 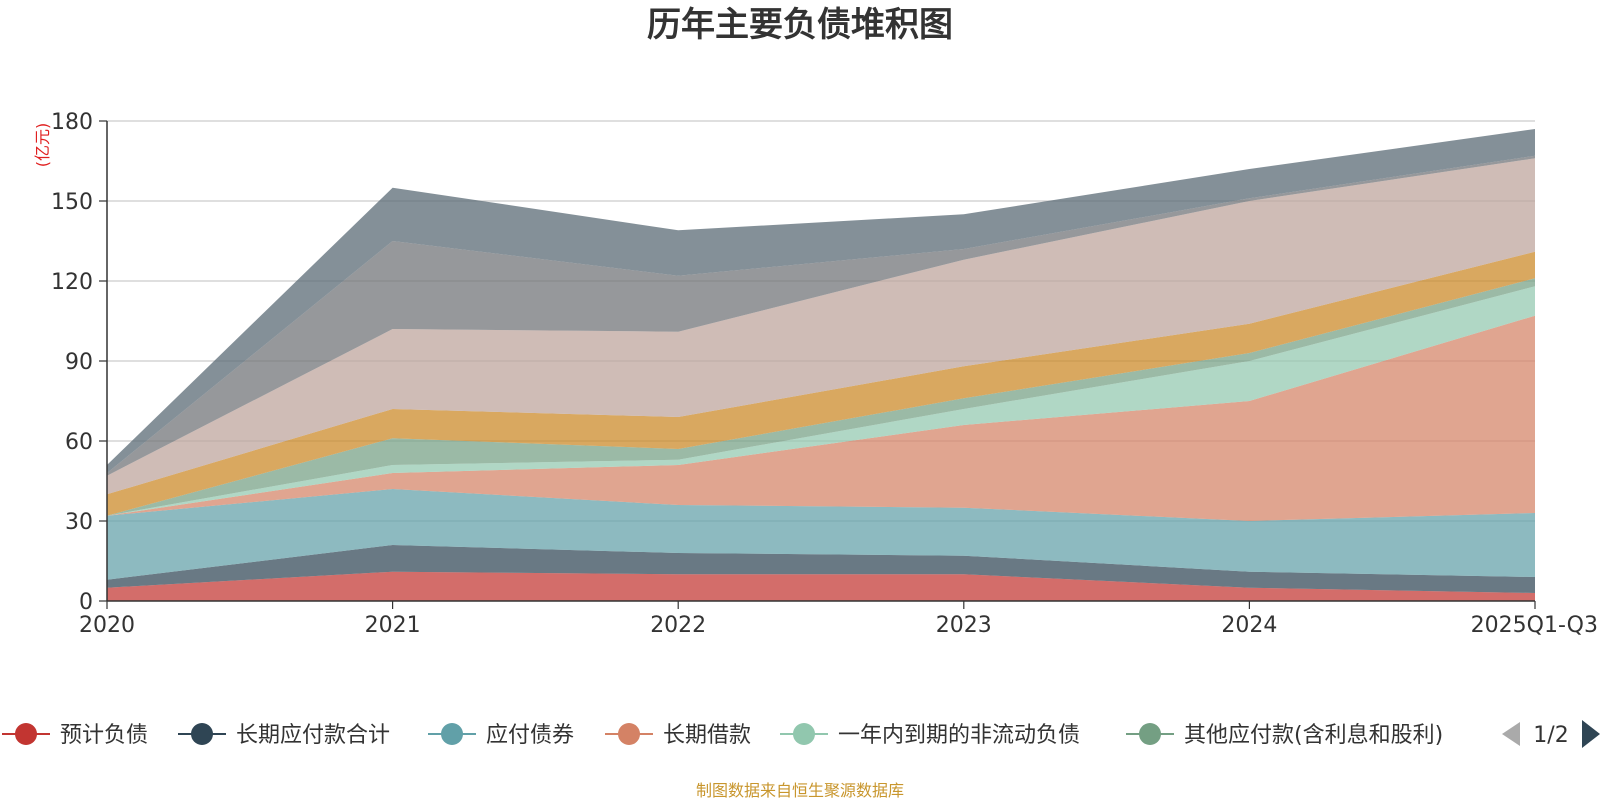 What do you see at coordinates (1313, 735) in the screenshot?
I see `legend-label: 其他应付款(含利息和股利)` at bounding box center [1313, 735].